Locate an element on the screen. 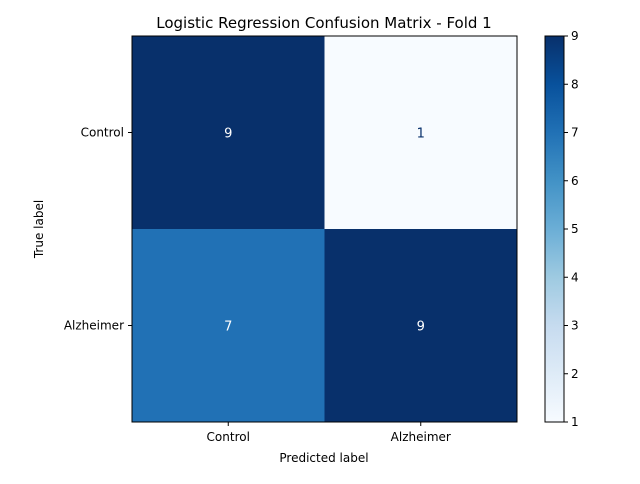  cell-value-label: 1 is located at coordinates (421, 134).